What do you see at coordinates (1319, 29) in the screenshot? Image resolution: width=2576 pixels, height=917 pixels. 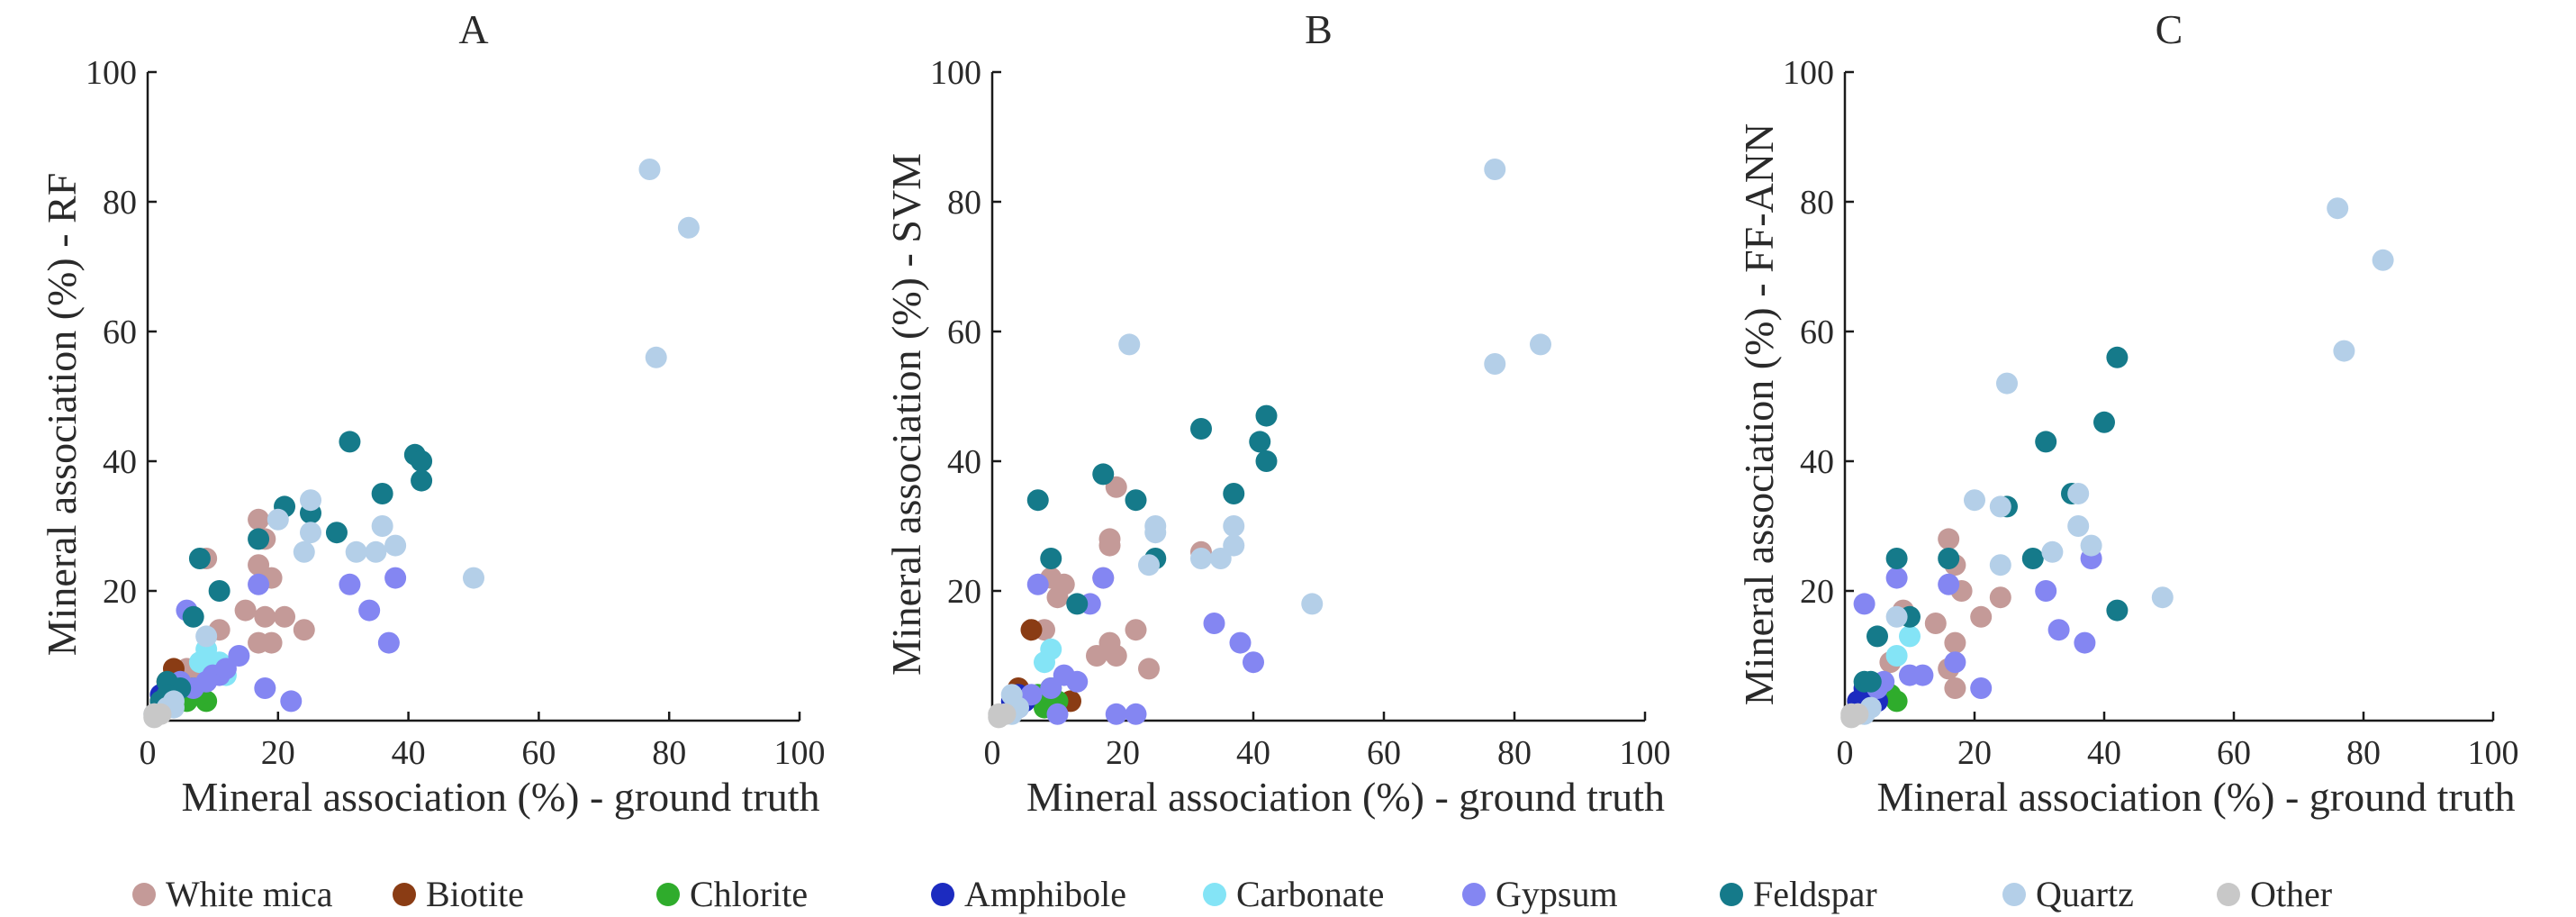 I see `panel-title: B` at bounding box center [1319, 29].